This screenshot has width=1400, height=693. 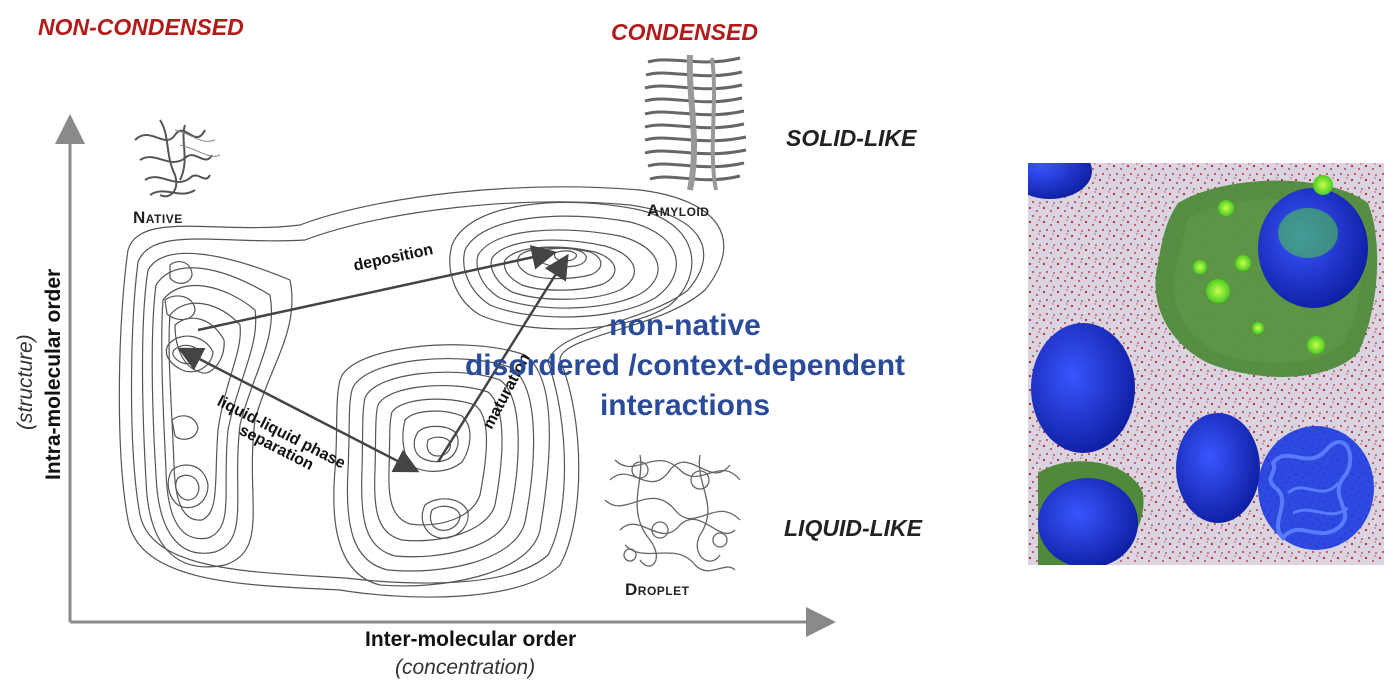 What do you see at coordinates (177, 158) in the screenshot?
I see `native-structure-image` at bounding box center [177, 158].